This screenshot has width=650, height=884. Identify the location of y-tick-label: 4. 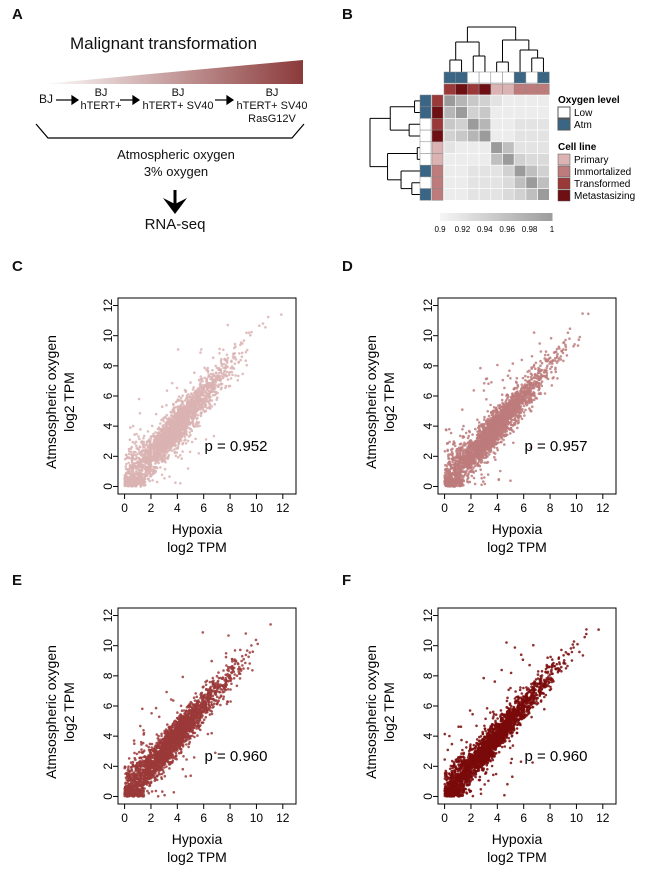
(108, 425).